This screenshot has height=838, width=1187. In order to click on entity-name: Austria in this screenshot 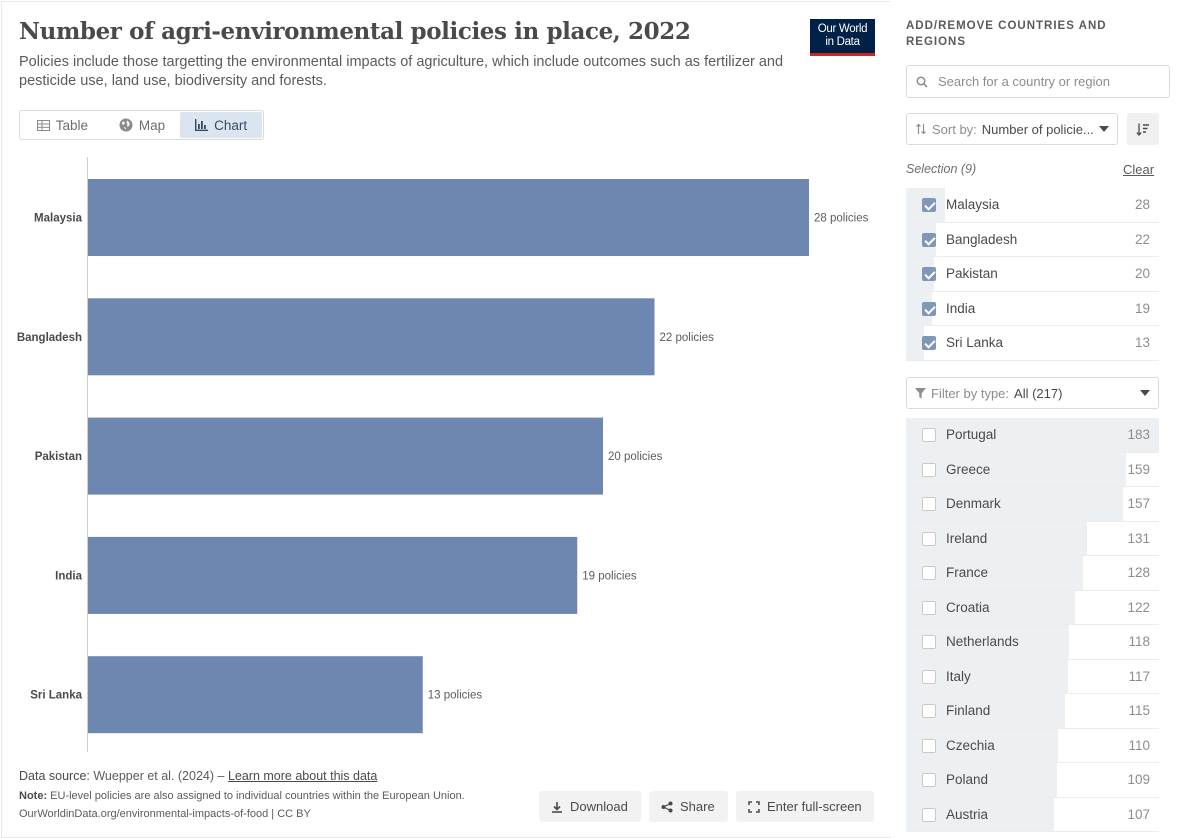, I will do `click(967, 814)`.